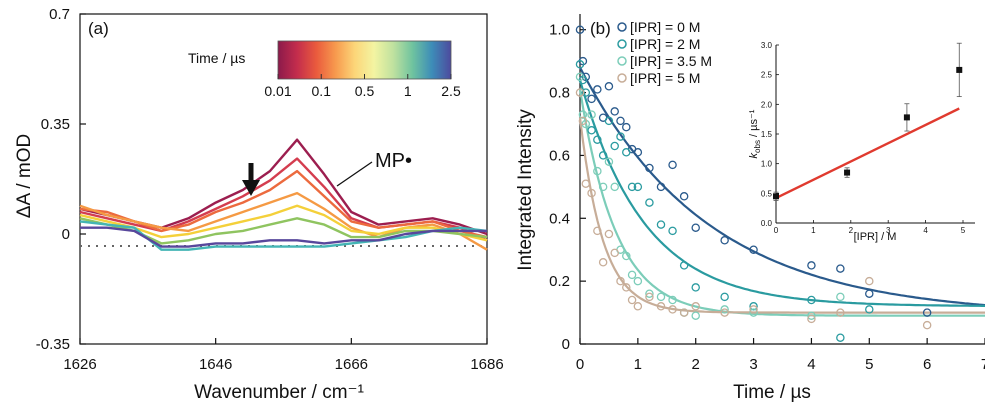 The width and height of the screenshot is (985, 406). Describe the element at coordinates (925, 230) in the screenshot. I see `inset-x-tick-label: 4` at that location.